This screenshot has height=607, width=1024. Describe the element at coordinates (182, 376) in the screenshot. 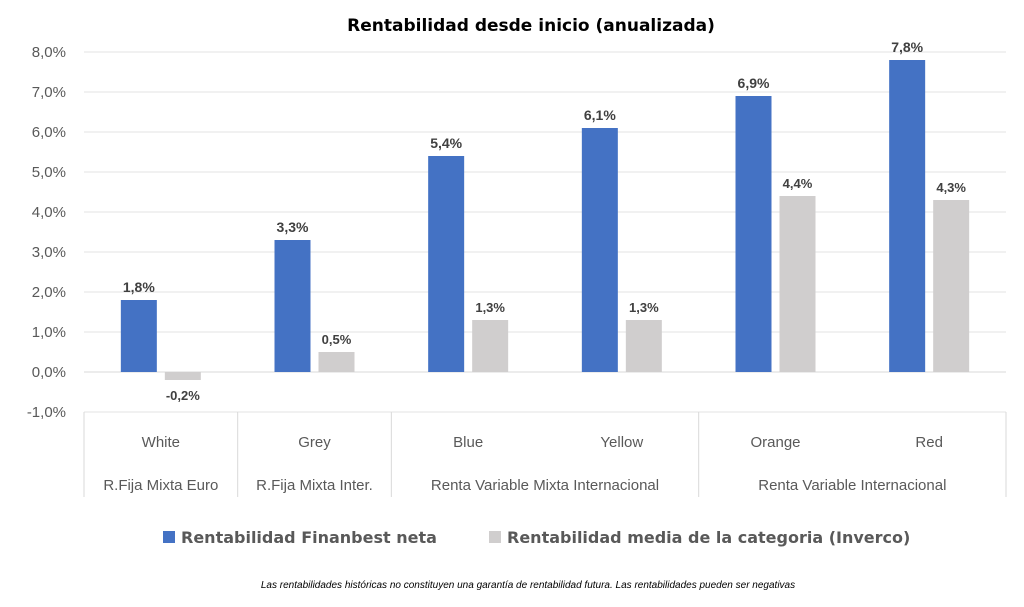

I see `bar-inverco-white` at that location.